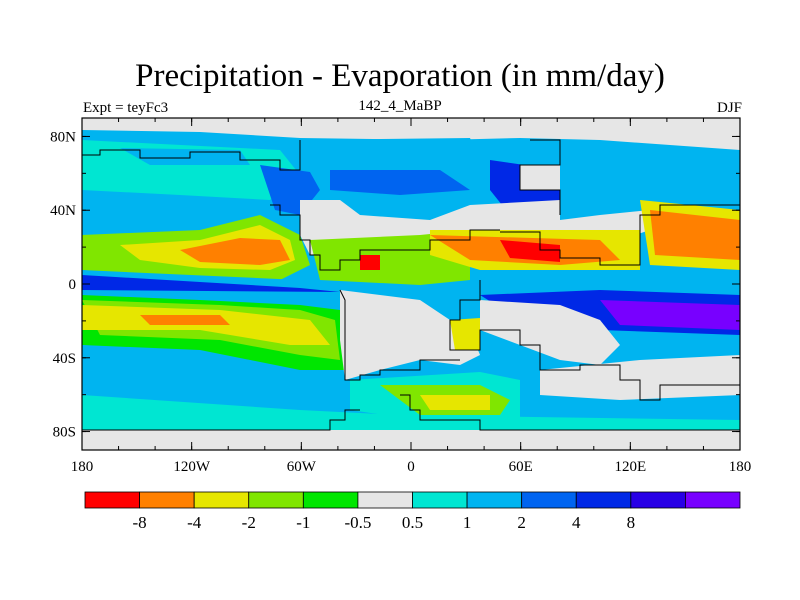 This screenshot has height=600, width=800. What do you see at coordinates (370, 262) in the screenshot?
I see `atlantic-dry-spot` at bounding box center [370, 262].